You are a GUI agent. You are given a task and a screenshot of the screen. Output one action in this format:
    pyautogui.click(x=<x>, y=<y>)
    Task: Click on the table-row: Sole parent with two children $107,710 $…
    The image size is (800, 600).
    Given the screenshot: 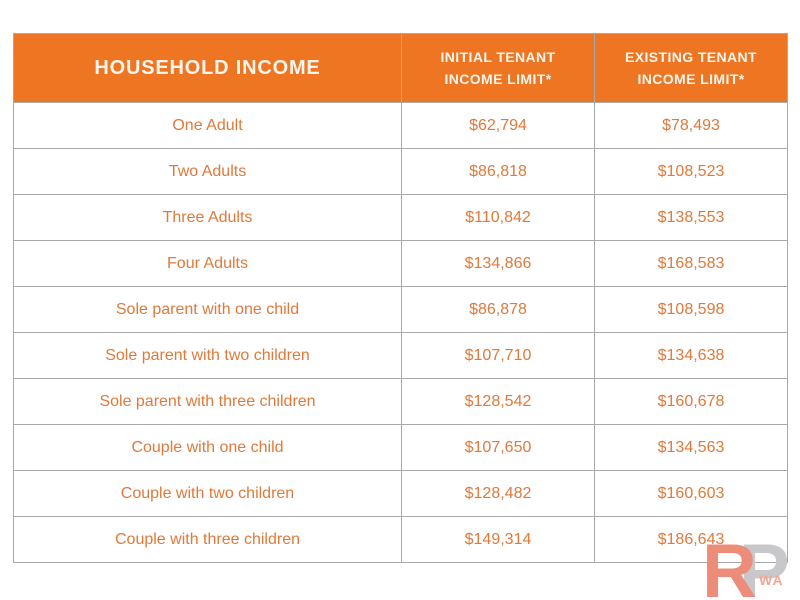 What is the action you would take?
    pyautogui.click(x=400, y=355)
    